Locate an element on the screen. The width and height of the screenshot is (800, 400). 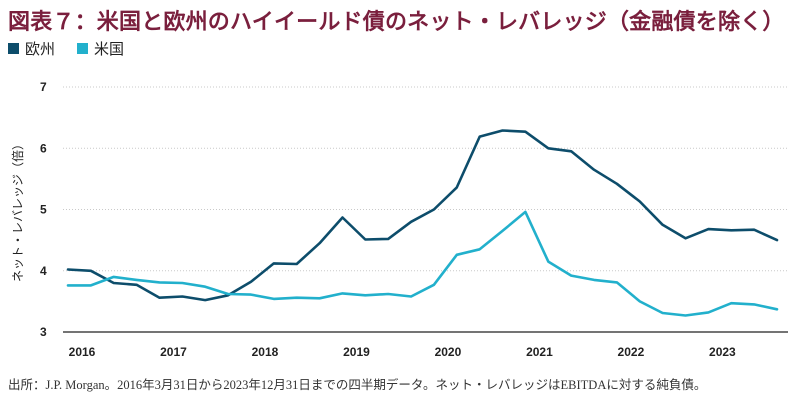
legend-swatch-us is located at coordinates (83, 48).